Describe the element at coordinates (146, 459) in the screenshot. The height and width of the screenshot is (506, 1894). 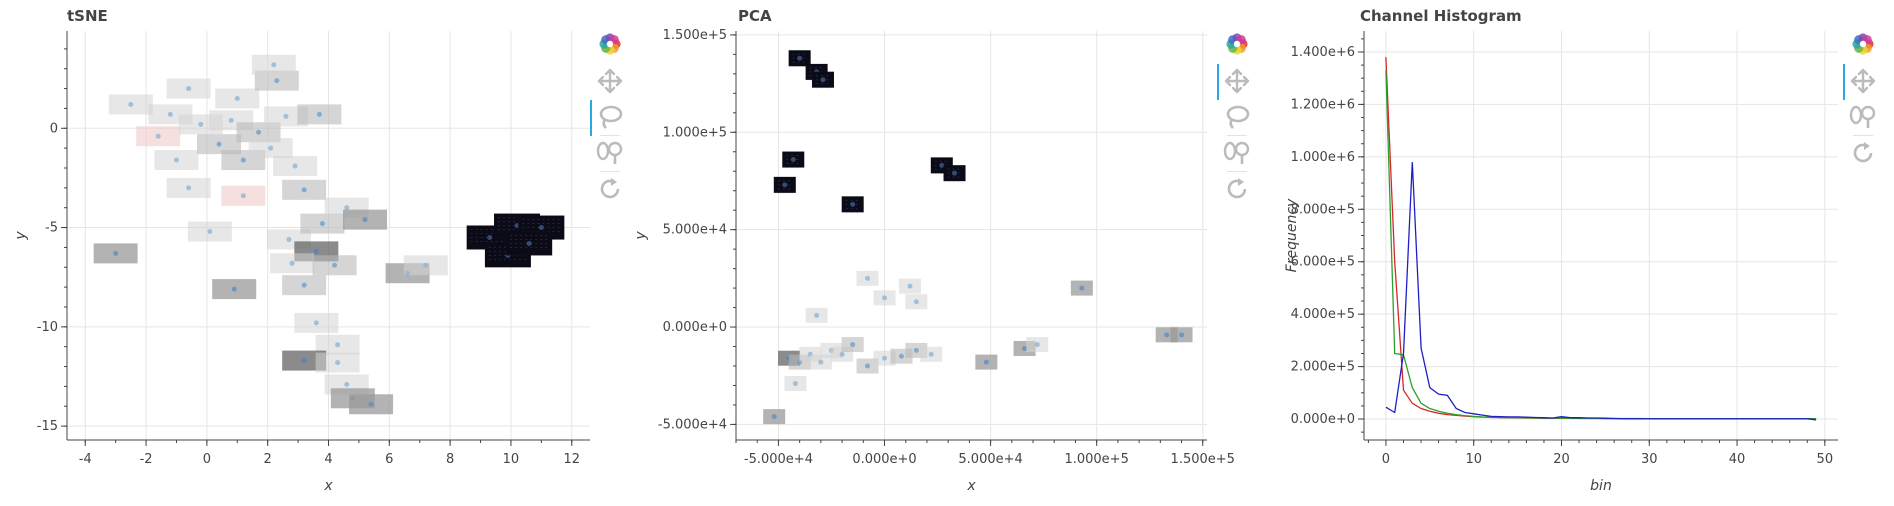
I see `x-tick-label: -2` at that location.